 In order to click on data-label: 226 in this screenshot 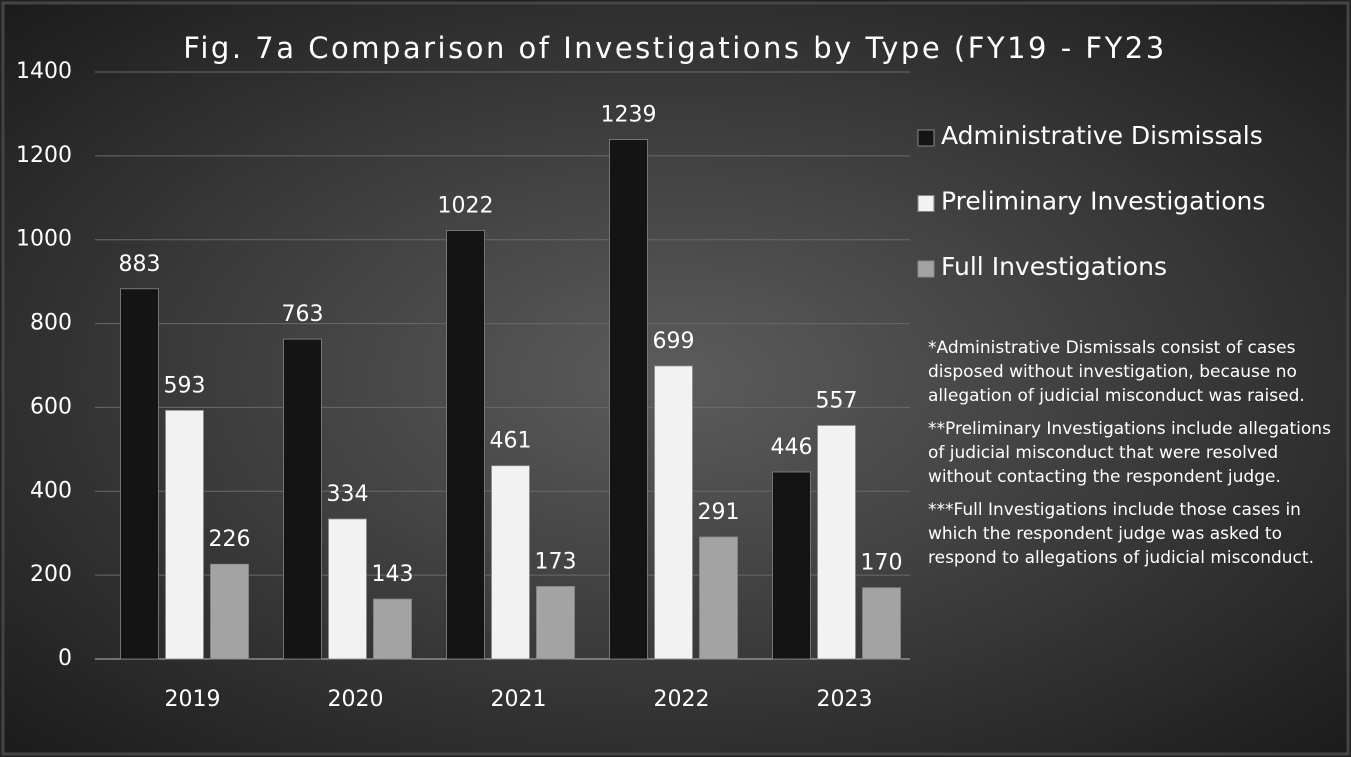, I will do `click(230, 539)`.